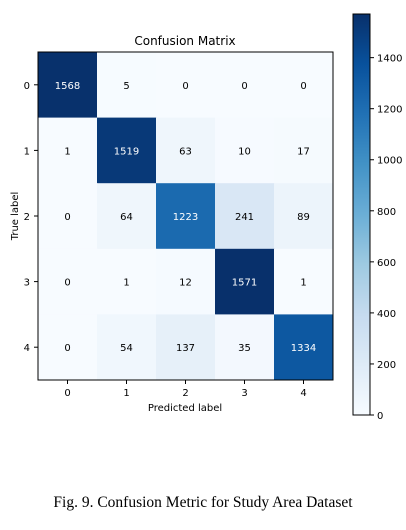 Image resolution: width=406 pixels, height=530 pixels. Describe the element at coordinates (126, 393) in the screenshot. I see `x-tick-label: 1` at that location.